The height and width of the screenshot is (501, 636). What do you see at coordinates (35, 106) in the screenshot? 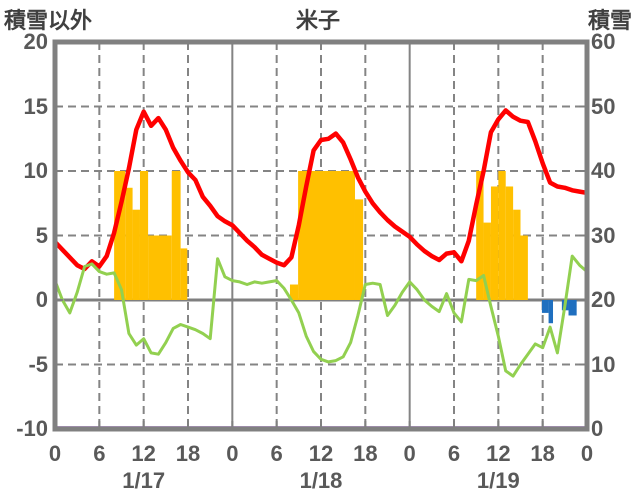
I see `left-axis-tick-label: 15` at bounding box center [35, 106].